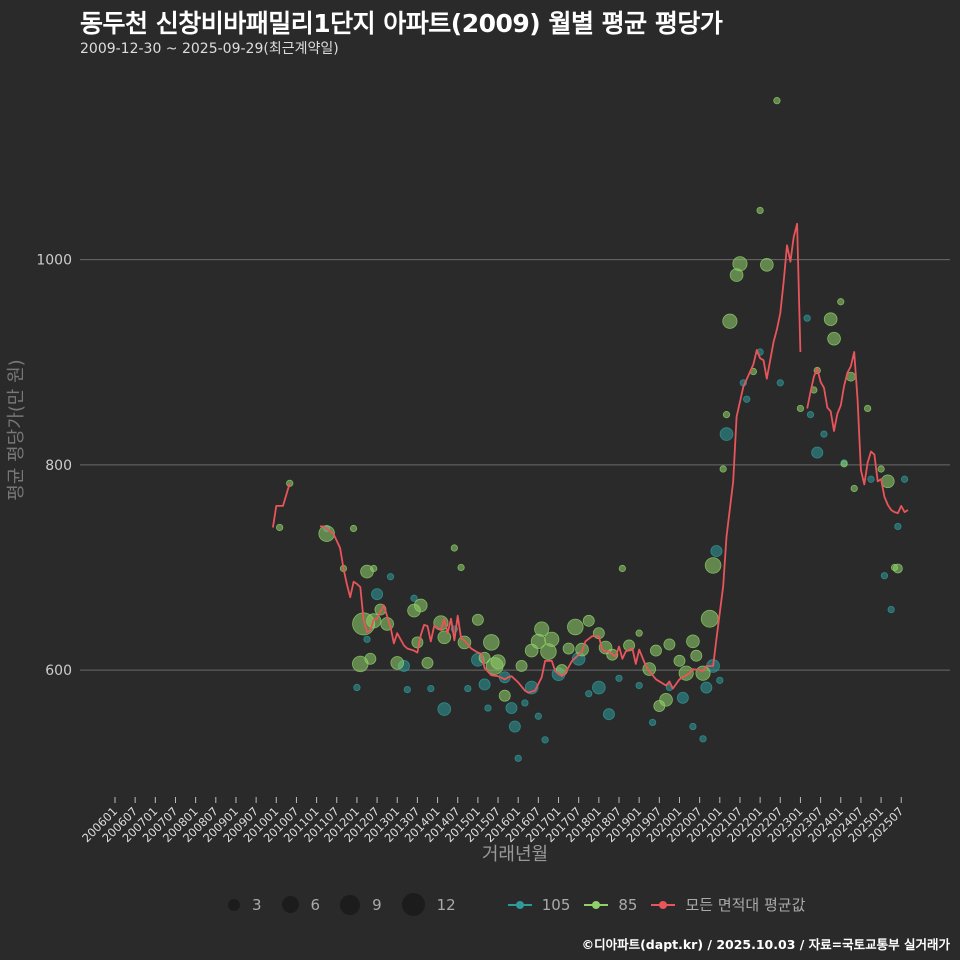 This screenshot has width=960, height=960. I want to click on legend-85-swatch, so click(596, 904).